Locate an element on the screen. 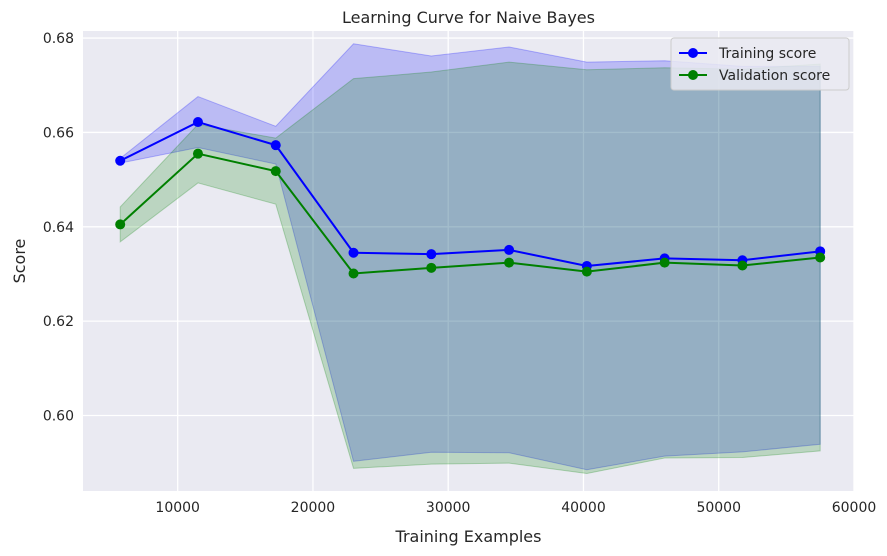  legend-label: Validation score is located at coordinates (774, 76).